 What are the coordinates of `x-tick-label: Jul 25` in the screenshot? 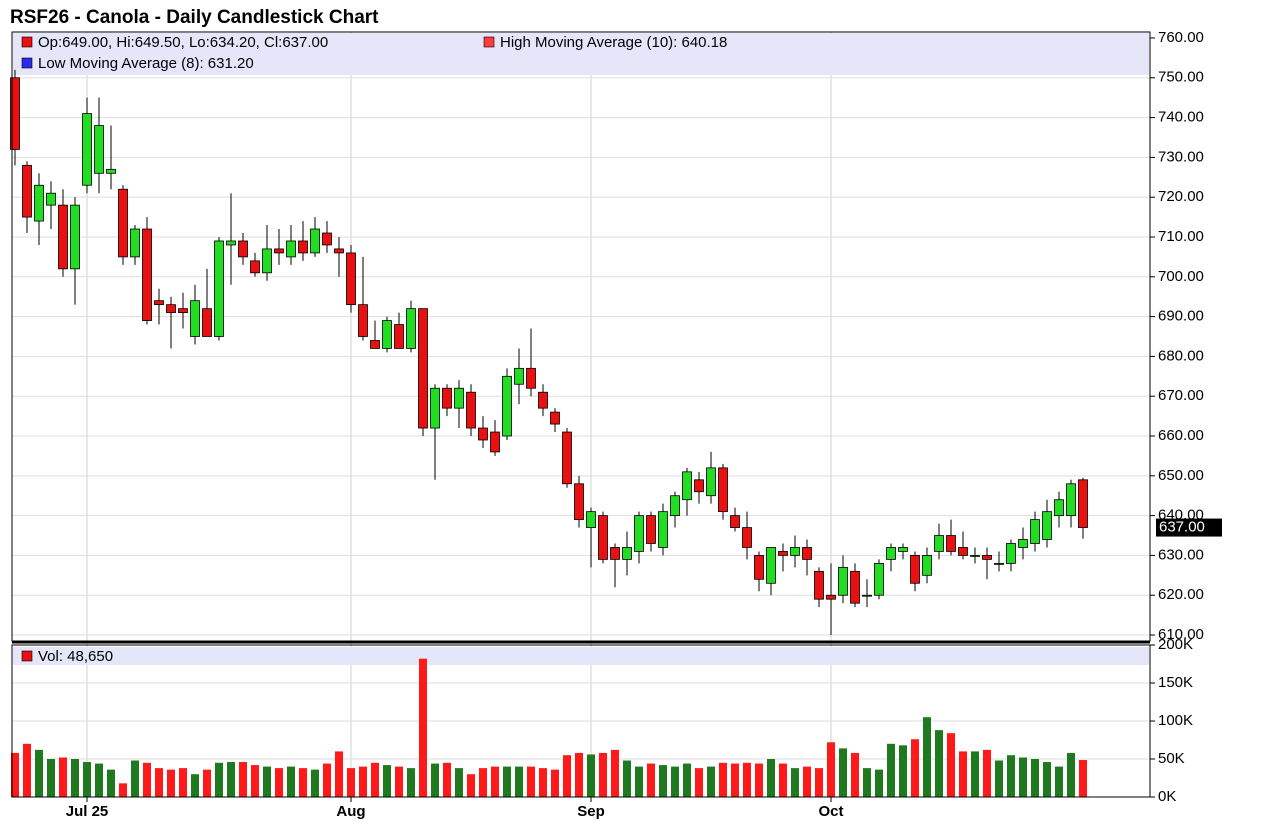 It's located at (87, 811).